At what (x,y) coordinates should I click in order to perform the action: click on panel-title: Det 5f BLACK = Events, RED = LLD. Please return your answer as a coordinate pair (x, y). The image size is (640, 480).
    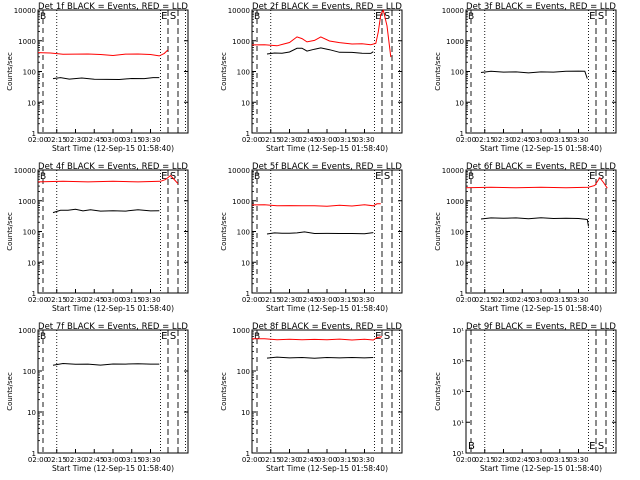
    Looking at the image, I should click on (327, 167).